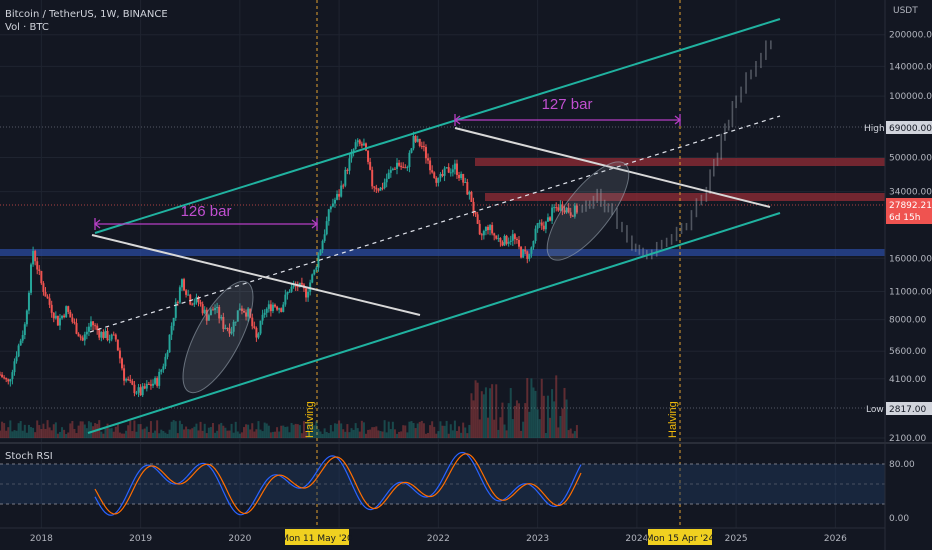 The width and height of the screenshot is (932, 550). Describe the element at coordinates (86, 14) in the screenshot. I see `symbol-title: Bitcoin / TetherUS, 1W, BINANCE` at that location.